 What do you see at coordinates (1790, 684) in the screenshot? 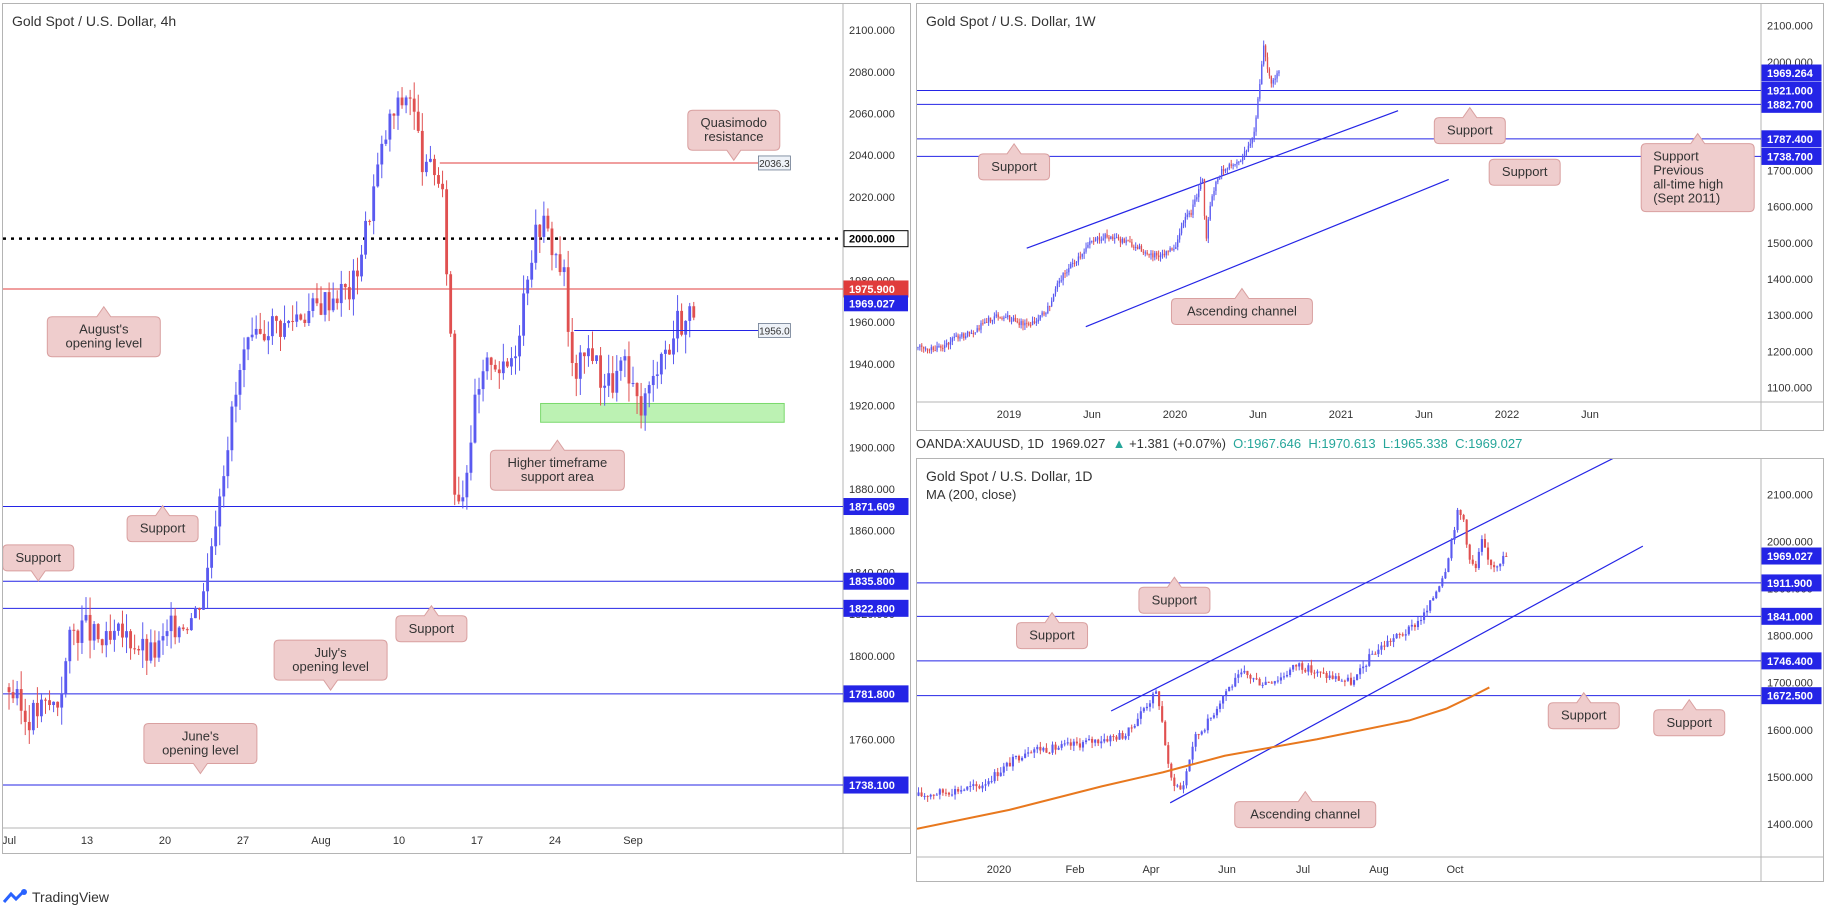
I see `y-tick-label: 1700.000` at bounding box center [1790, 684].